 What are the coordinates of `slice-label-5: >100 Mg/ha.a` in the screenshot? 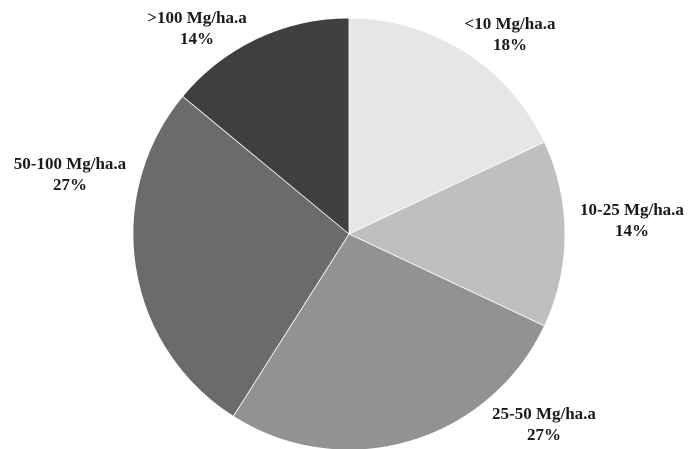 It's located at (197, 17).